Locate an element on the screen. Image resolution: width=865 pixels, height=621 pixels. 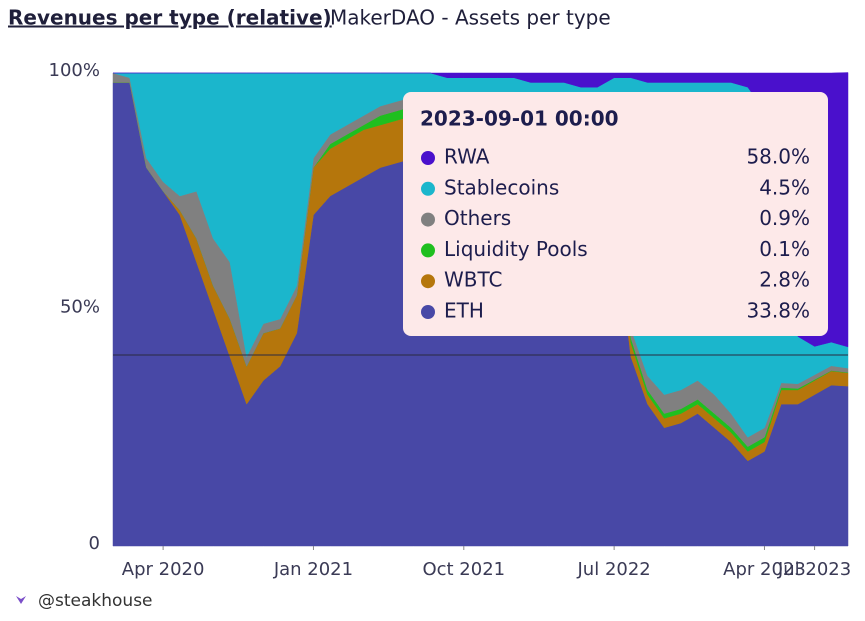
tooltip-name: Others is located at coordinates (477, 218).